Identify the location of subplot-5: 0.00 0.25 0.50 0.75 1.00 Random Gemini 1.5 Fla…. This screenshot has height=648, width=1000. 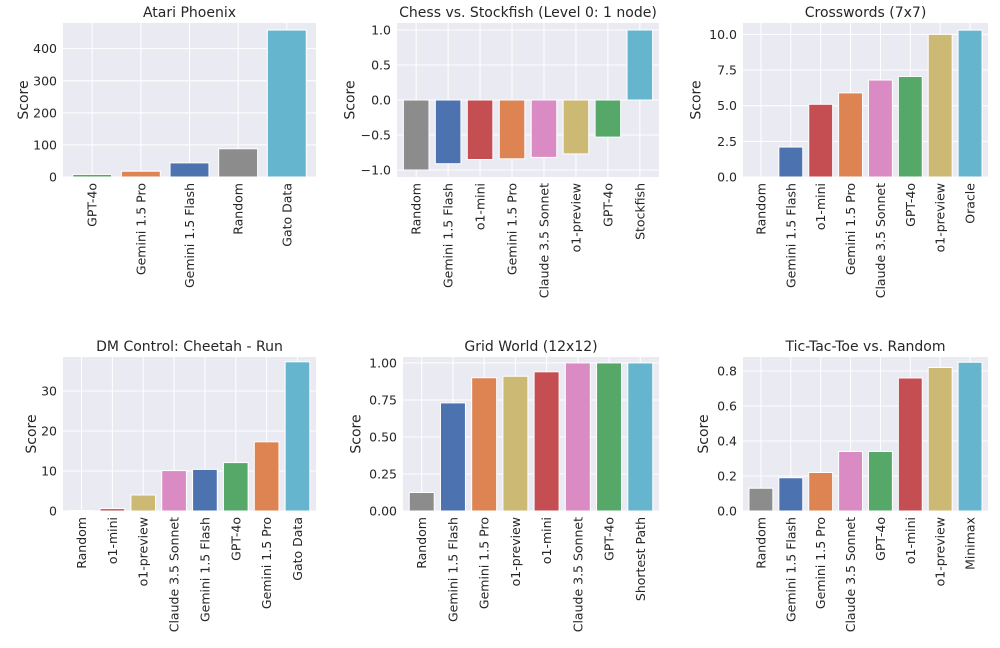
(504, 485).